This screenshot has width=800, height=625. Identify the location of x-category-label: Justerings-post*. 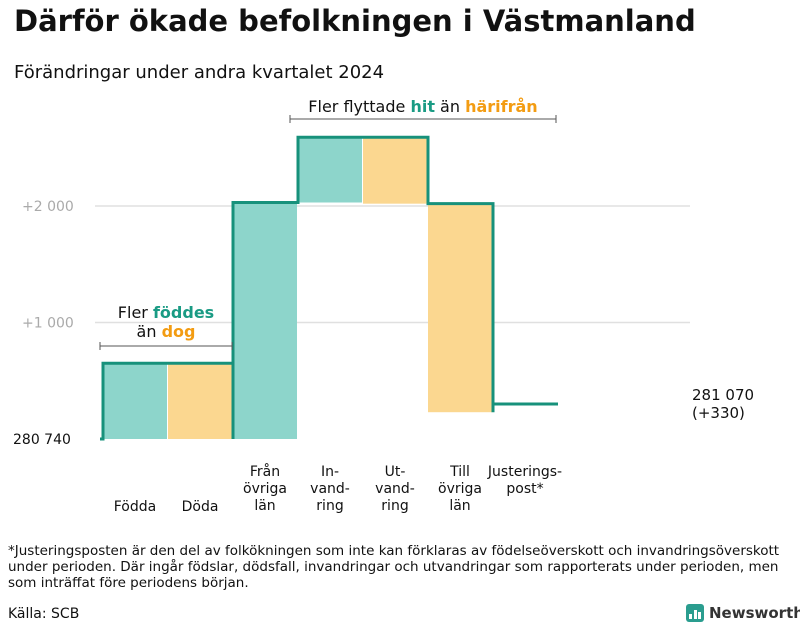
(524, 480).